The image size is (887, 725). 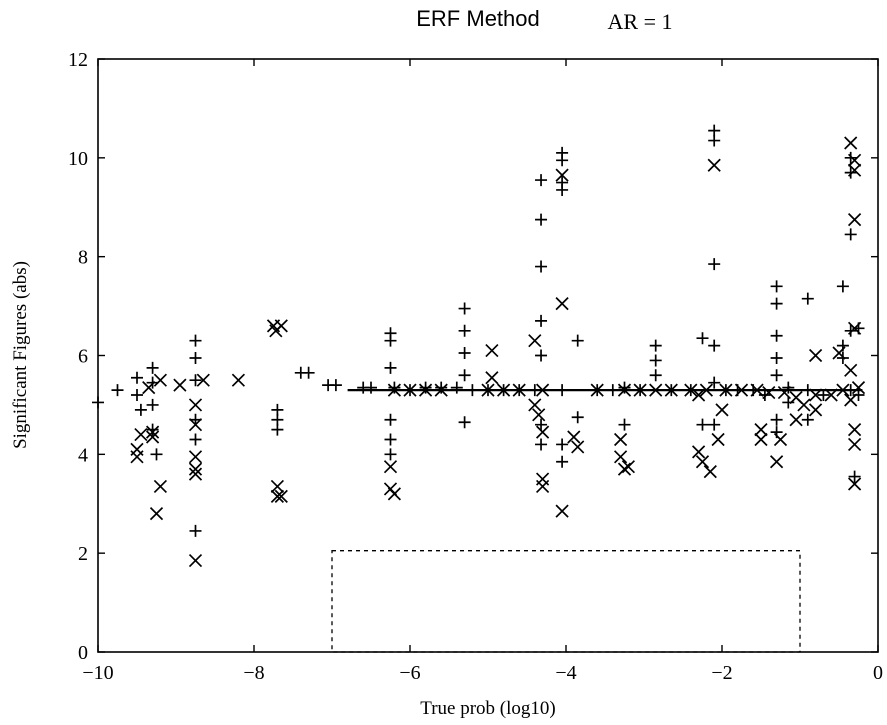 I want to click on y-tick-label: 2, so click(x=83, y=554).